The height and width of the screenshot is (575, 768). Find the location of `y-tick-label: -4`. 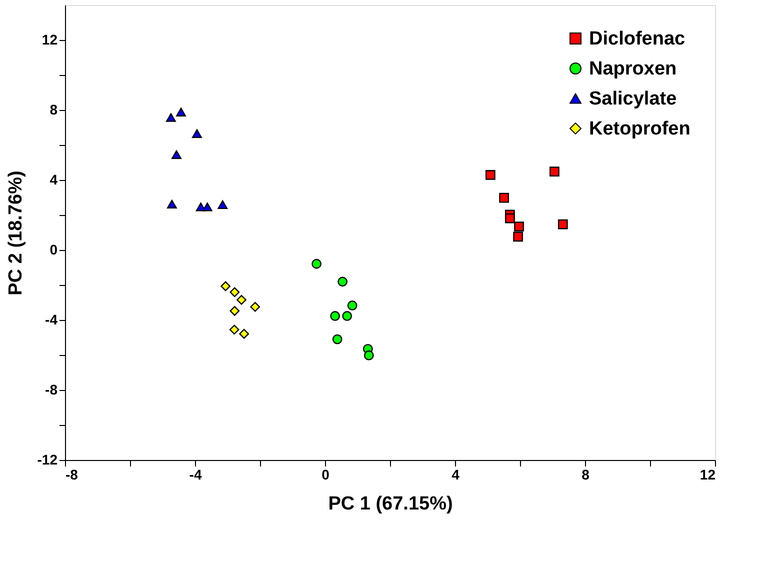

y-tick-label: -4 is located at coordinates (51, 320).